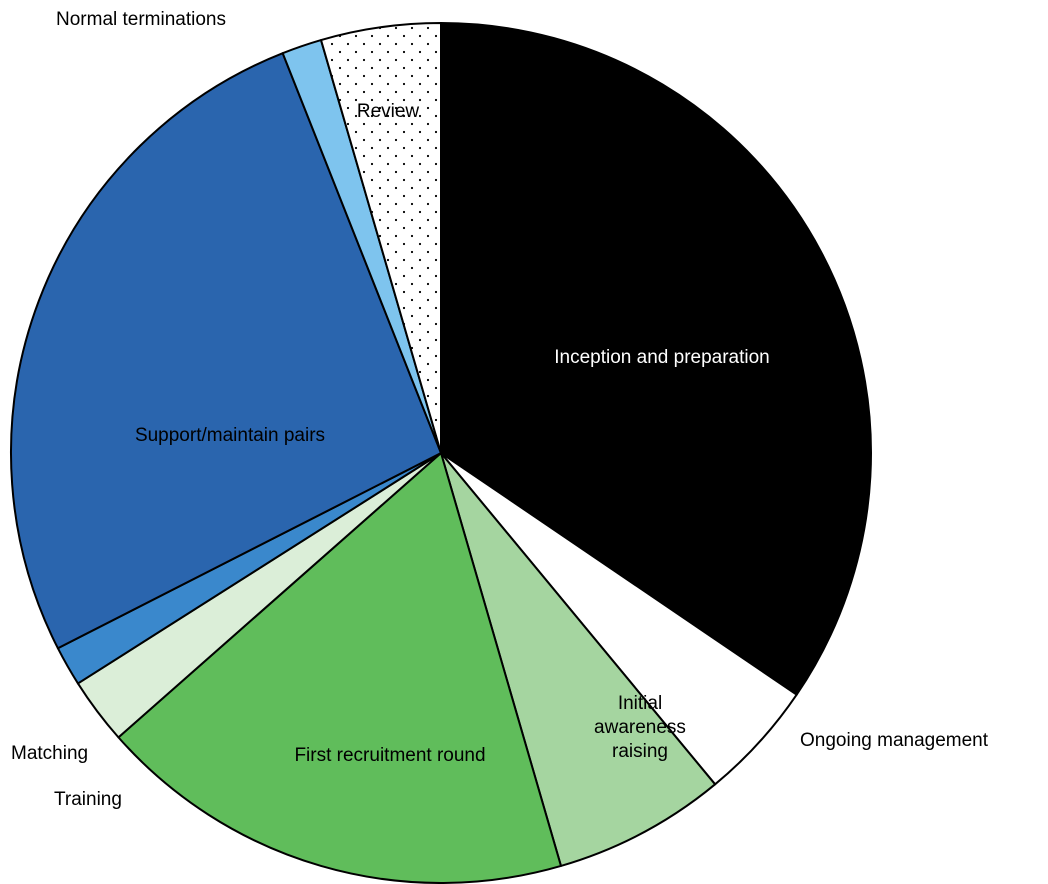 The height and width of the screenshot is (884, 1048). What do you see at coordinates (381, 238) in the screenshot?
I see `slice-review` at bounding box center [381, 238].